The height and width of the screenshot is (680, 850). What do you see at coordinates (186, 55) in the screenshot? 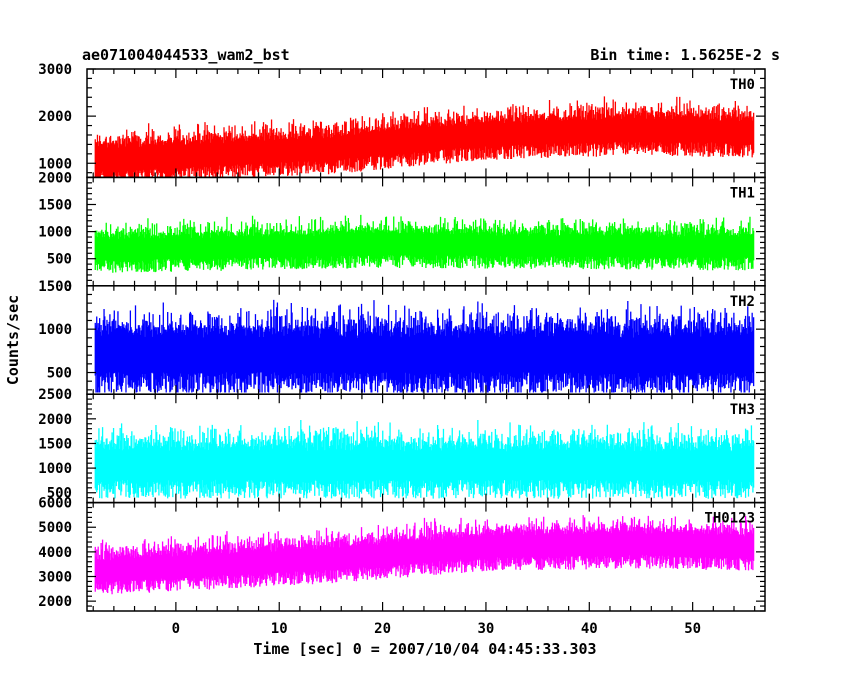
I see `chart-title: ae071004044533_wam2_bst` at bounding box center [186, 55].